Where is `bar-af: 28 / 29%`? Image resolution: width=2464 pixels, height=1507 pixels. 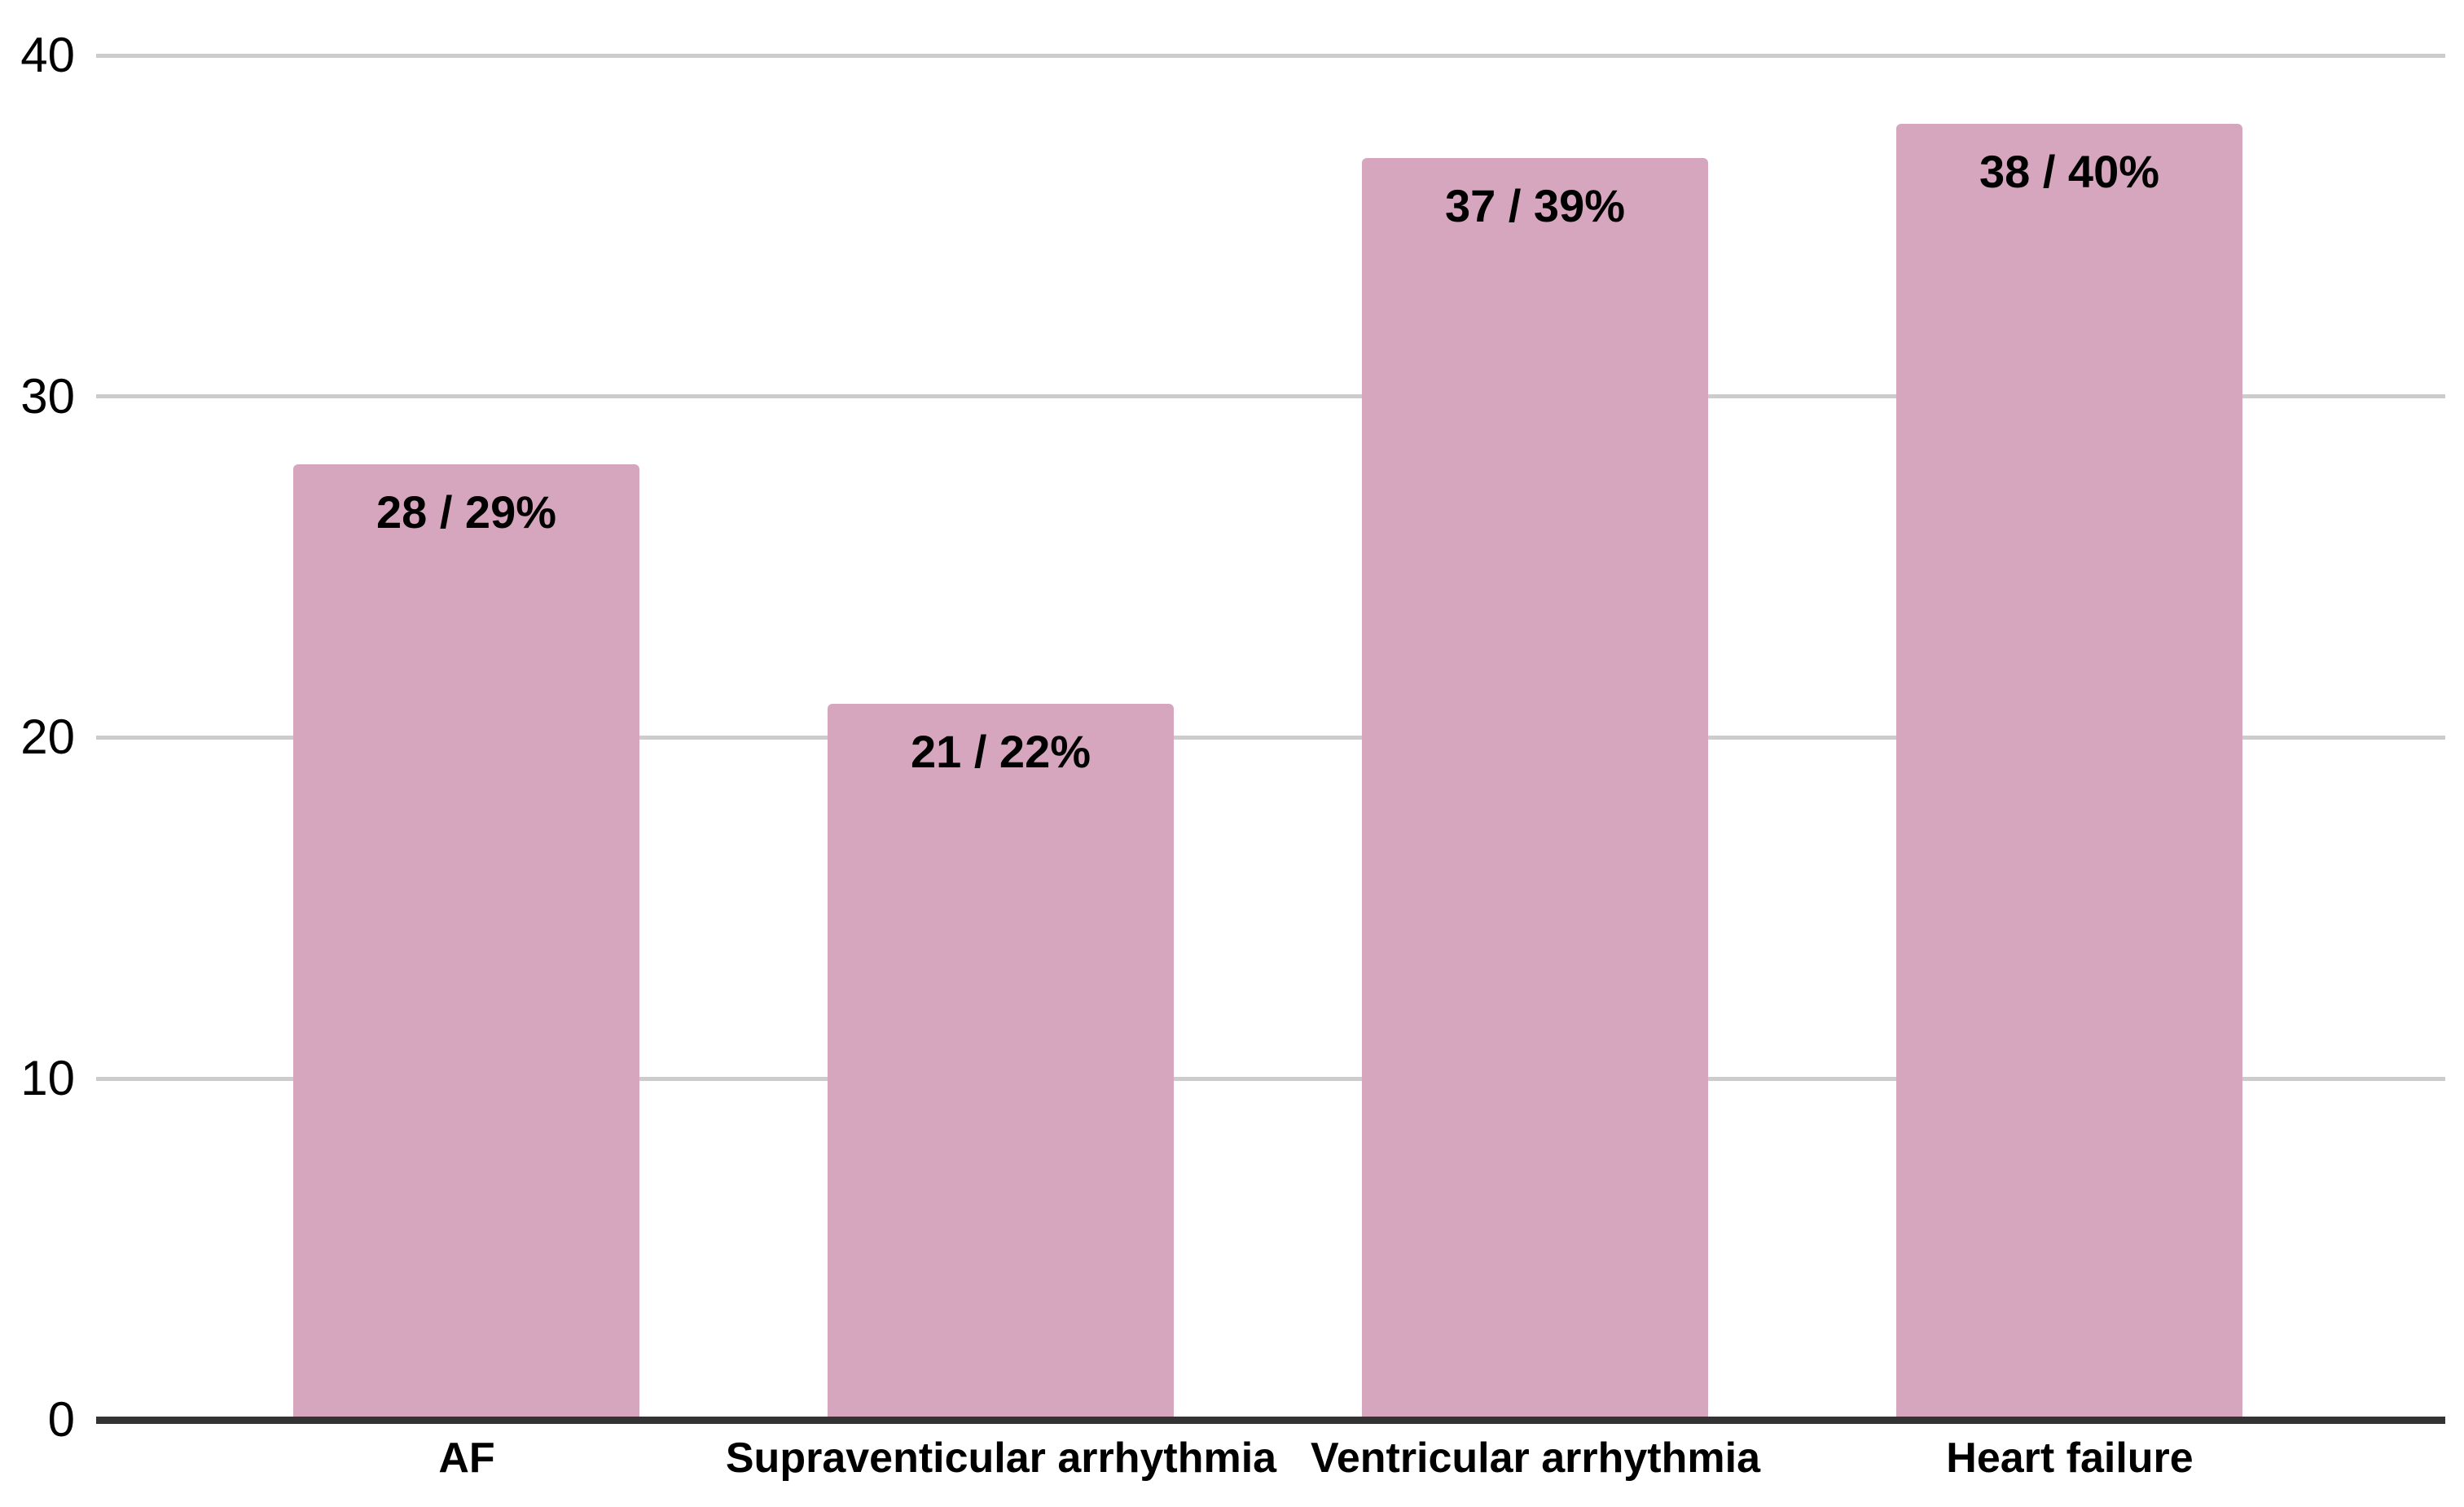 bar-af: 28 / 29% is located at coordinates (466, 942).